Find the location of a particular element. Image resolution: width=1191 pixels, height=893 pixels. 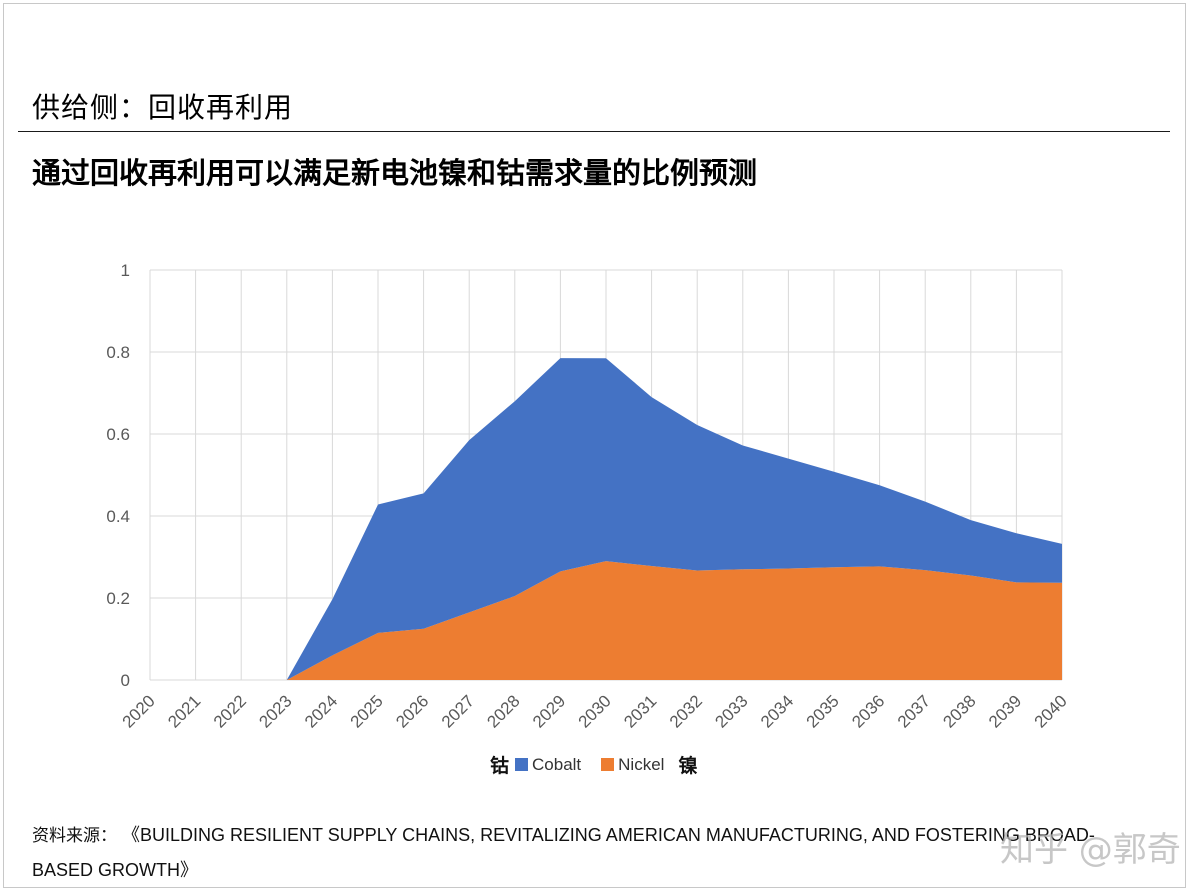

area-nickel is located at coordinates (606, 620).